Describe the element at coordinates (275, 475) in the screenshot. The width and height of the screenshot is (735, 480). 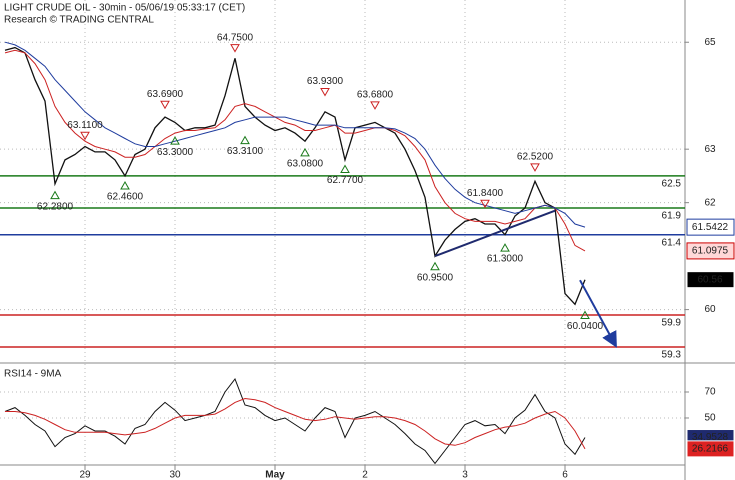
I see `x-tick-label: May` at that location.